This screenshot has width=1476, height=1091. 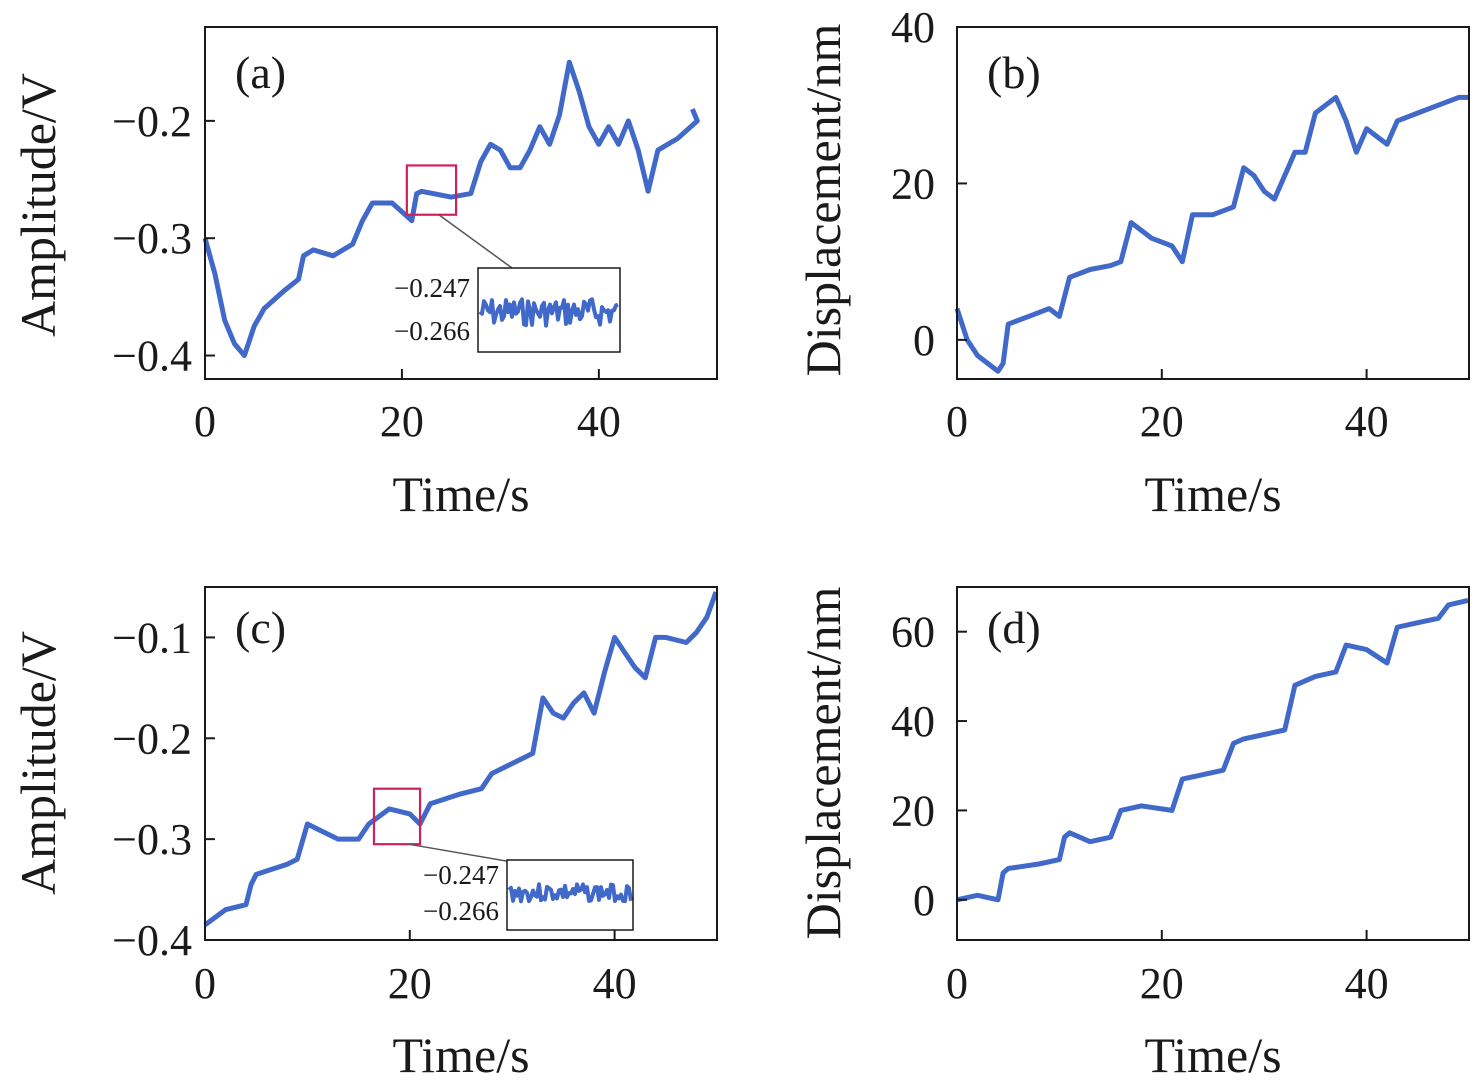 I want to click on panel-b-plot-frame, so click(x=1213, y=203).